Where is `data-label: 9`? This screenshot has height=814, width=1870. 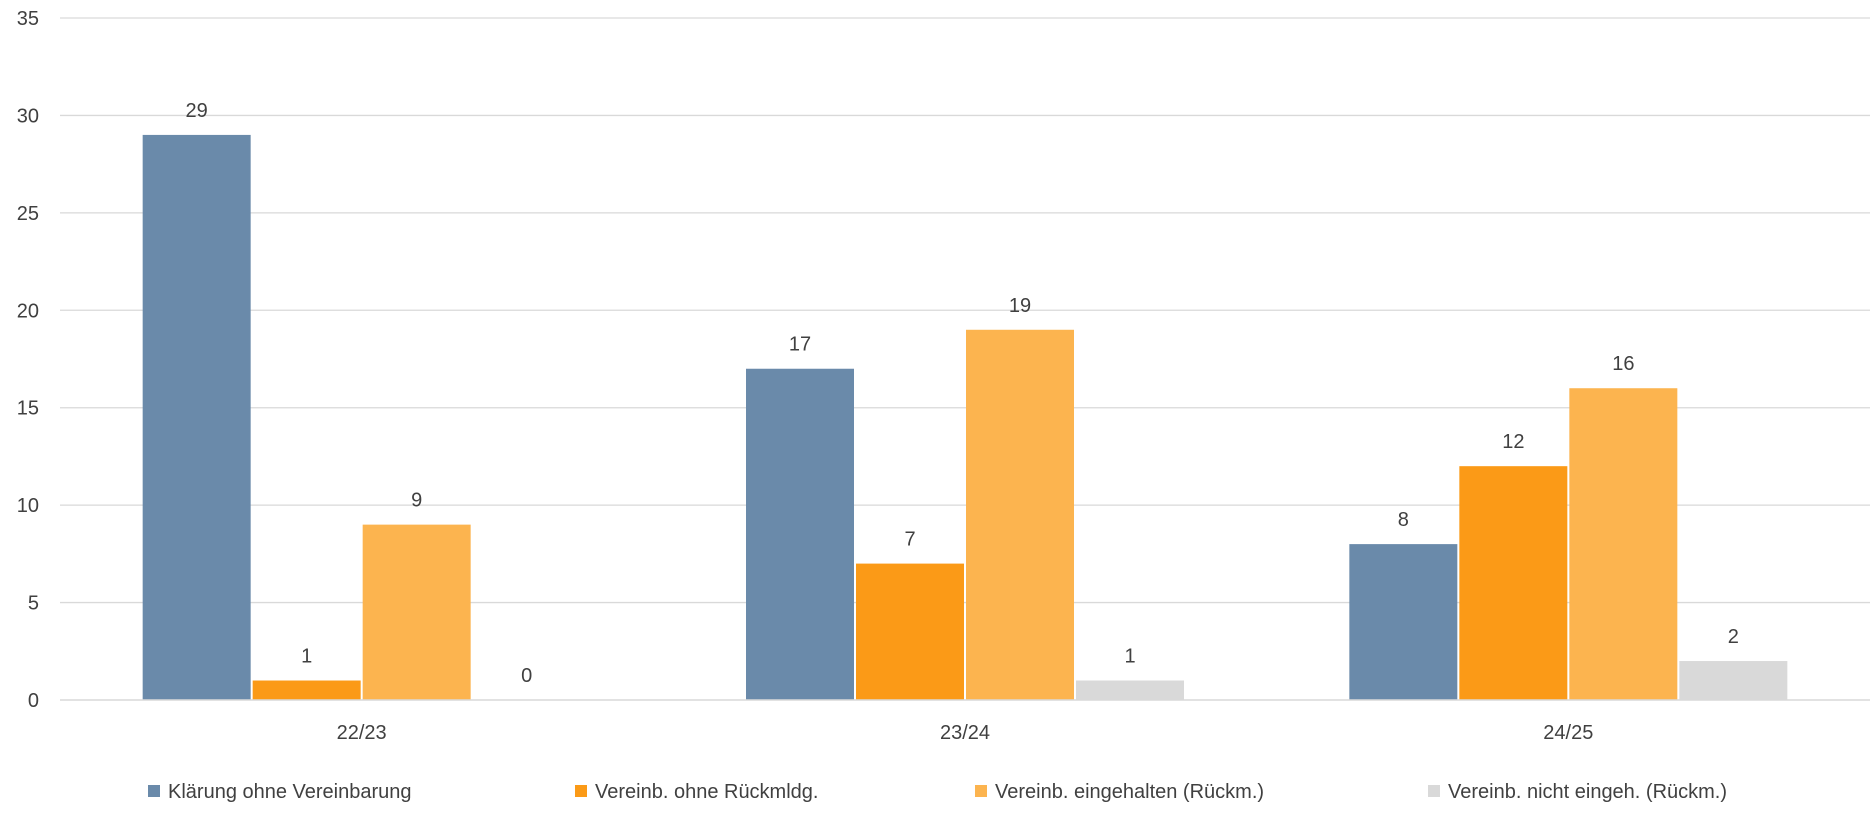 data-label: 9 is located at coordinates (416, 501).